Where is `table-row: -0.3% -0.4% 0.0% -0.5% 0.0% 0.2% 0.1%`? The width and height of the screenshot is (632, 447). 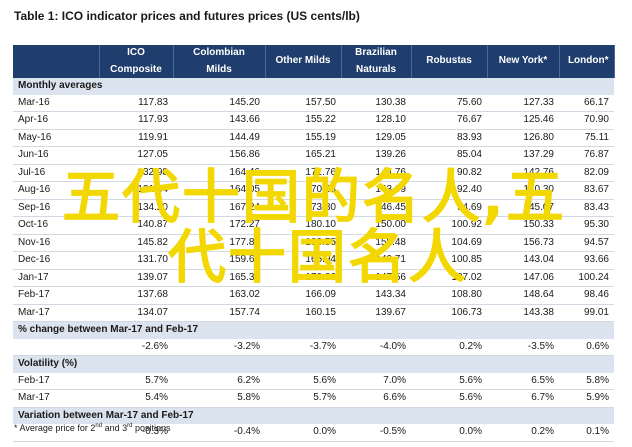 table-row: -0.3% -0.4% 0.0% -0.5% 0.0% 0.2% 0.1% is located at coordinates (313, 433).